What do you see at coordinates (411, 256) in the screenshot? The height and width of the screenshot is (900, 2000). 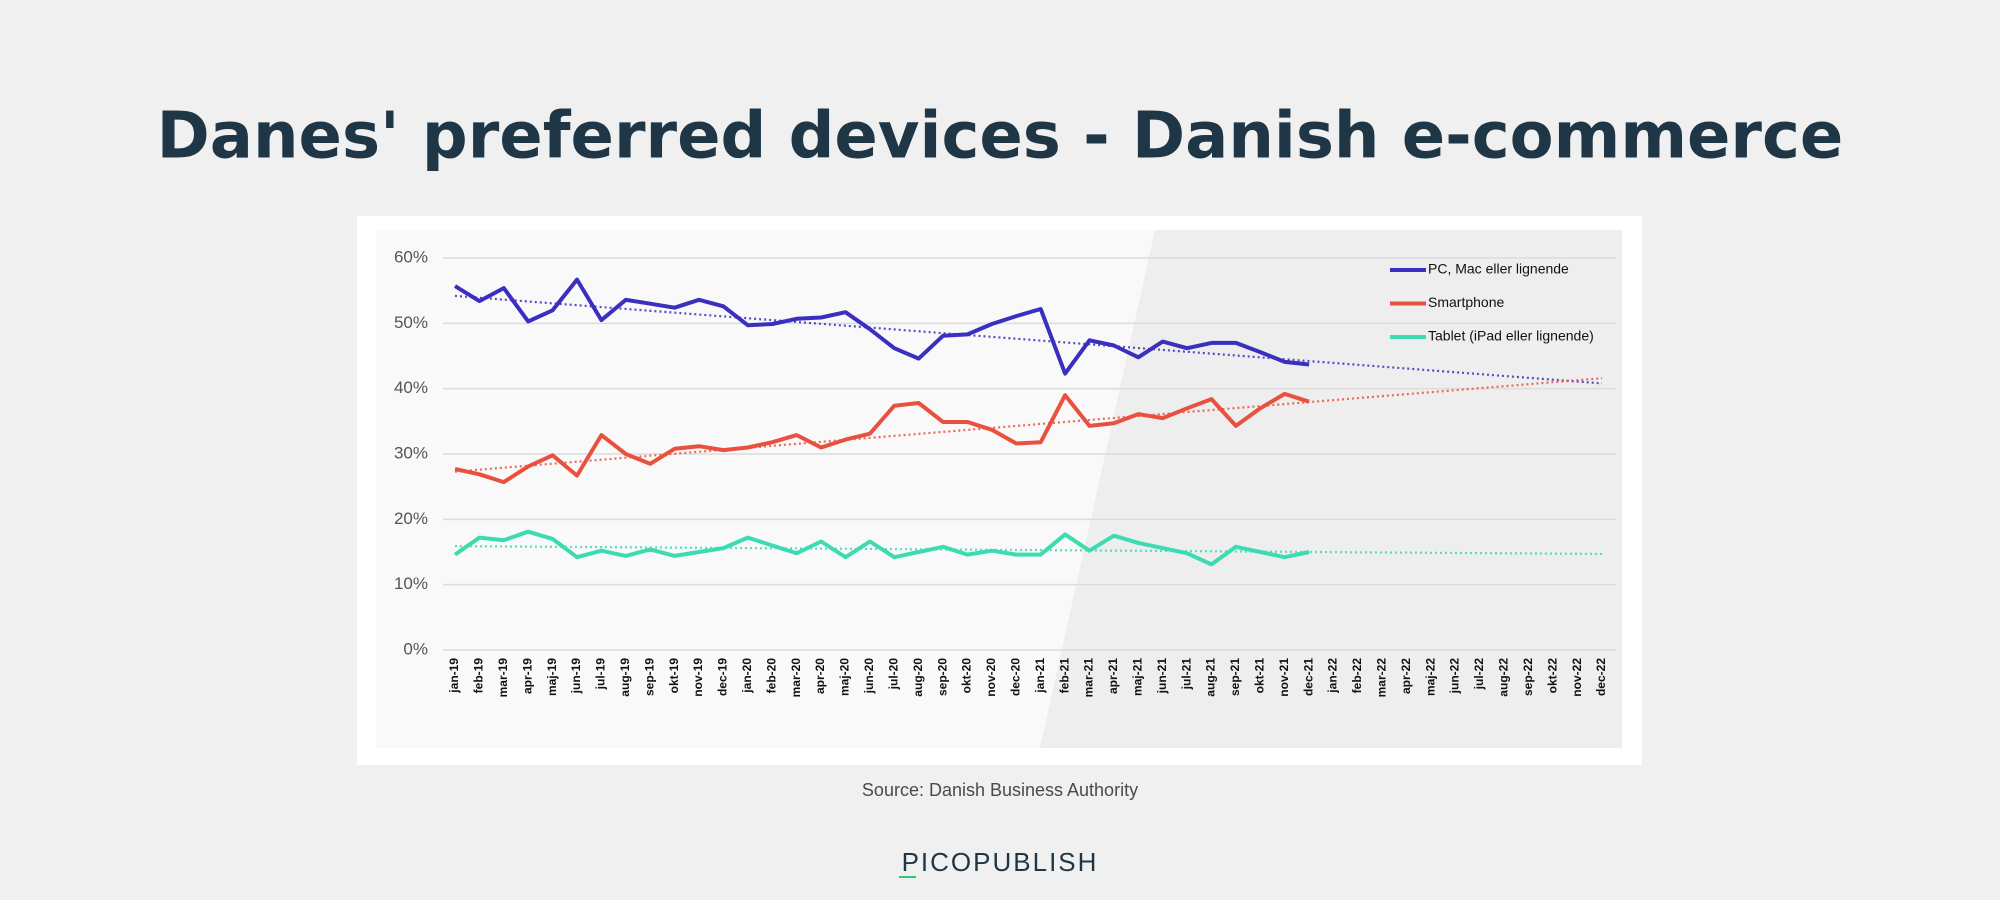 I see `y-tick-label: 60%` at bounding box center [411, 256].